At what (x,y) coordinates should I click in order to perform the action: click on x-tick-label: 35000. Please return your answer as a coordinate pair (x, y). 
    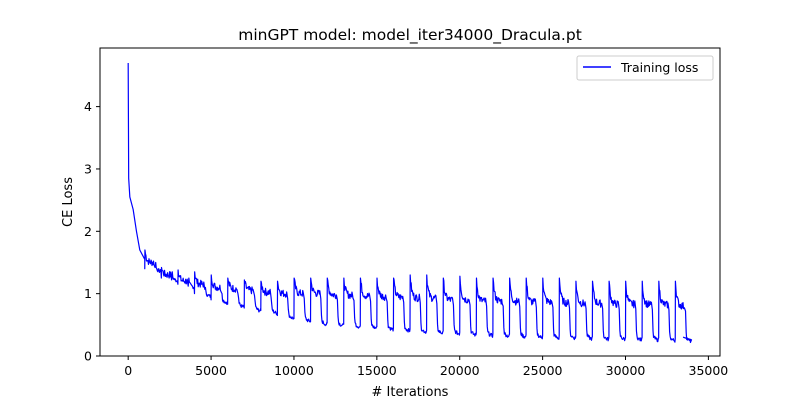
    Looking at the image, I should click on (709, 370).